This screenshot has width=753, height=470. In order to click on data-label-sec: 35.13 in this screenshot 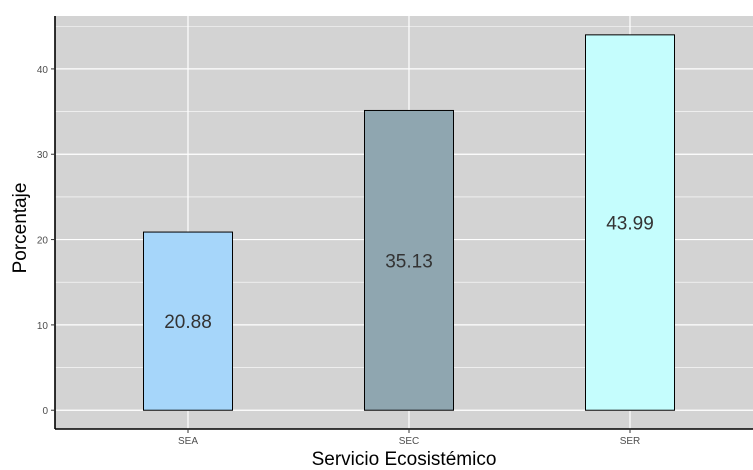, I will do `click(409, 261)`.